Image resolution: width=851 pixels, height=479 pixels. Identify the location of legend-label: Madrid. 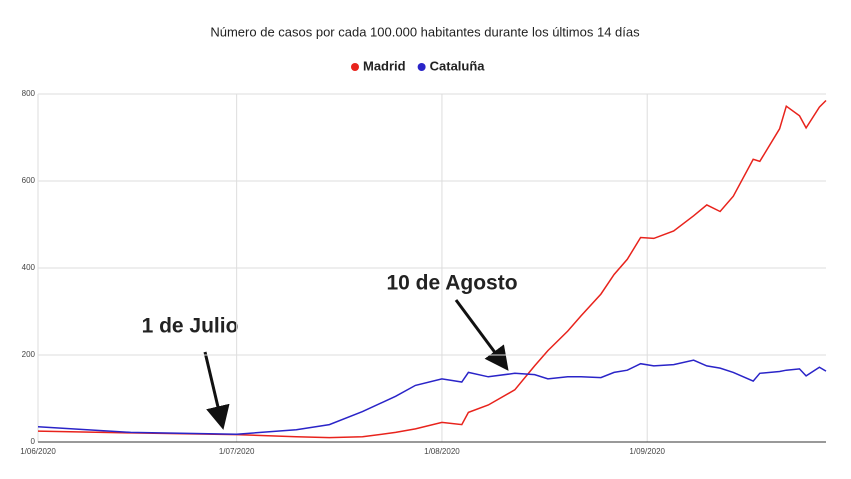
(384, 65).